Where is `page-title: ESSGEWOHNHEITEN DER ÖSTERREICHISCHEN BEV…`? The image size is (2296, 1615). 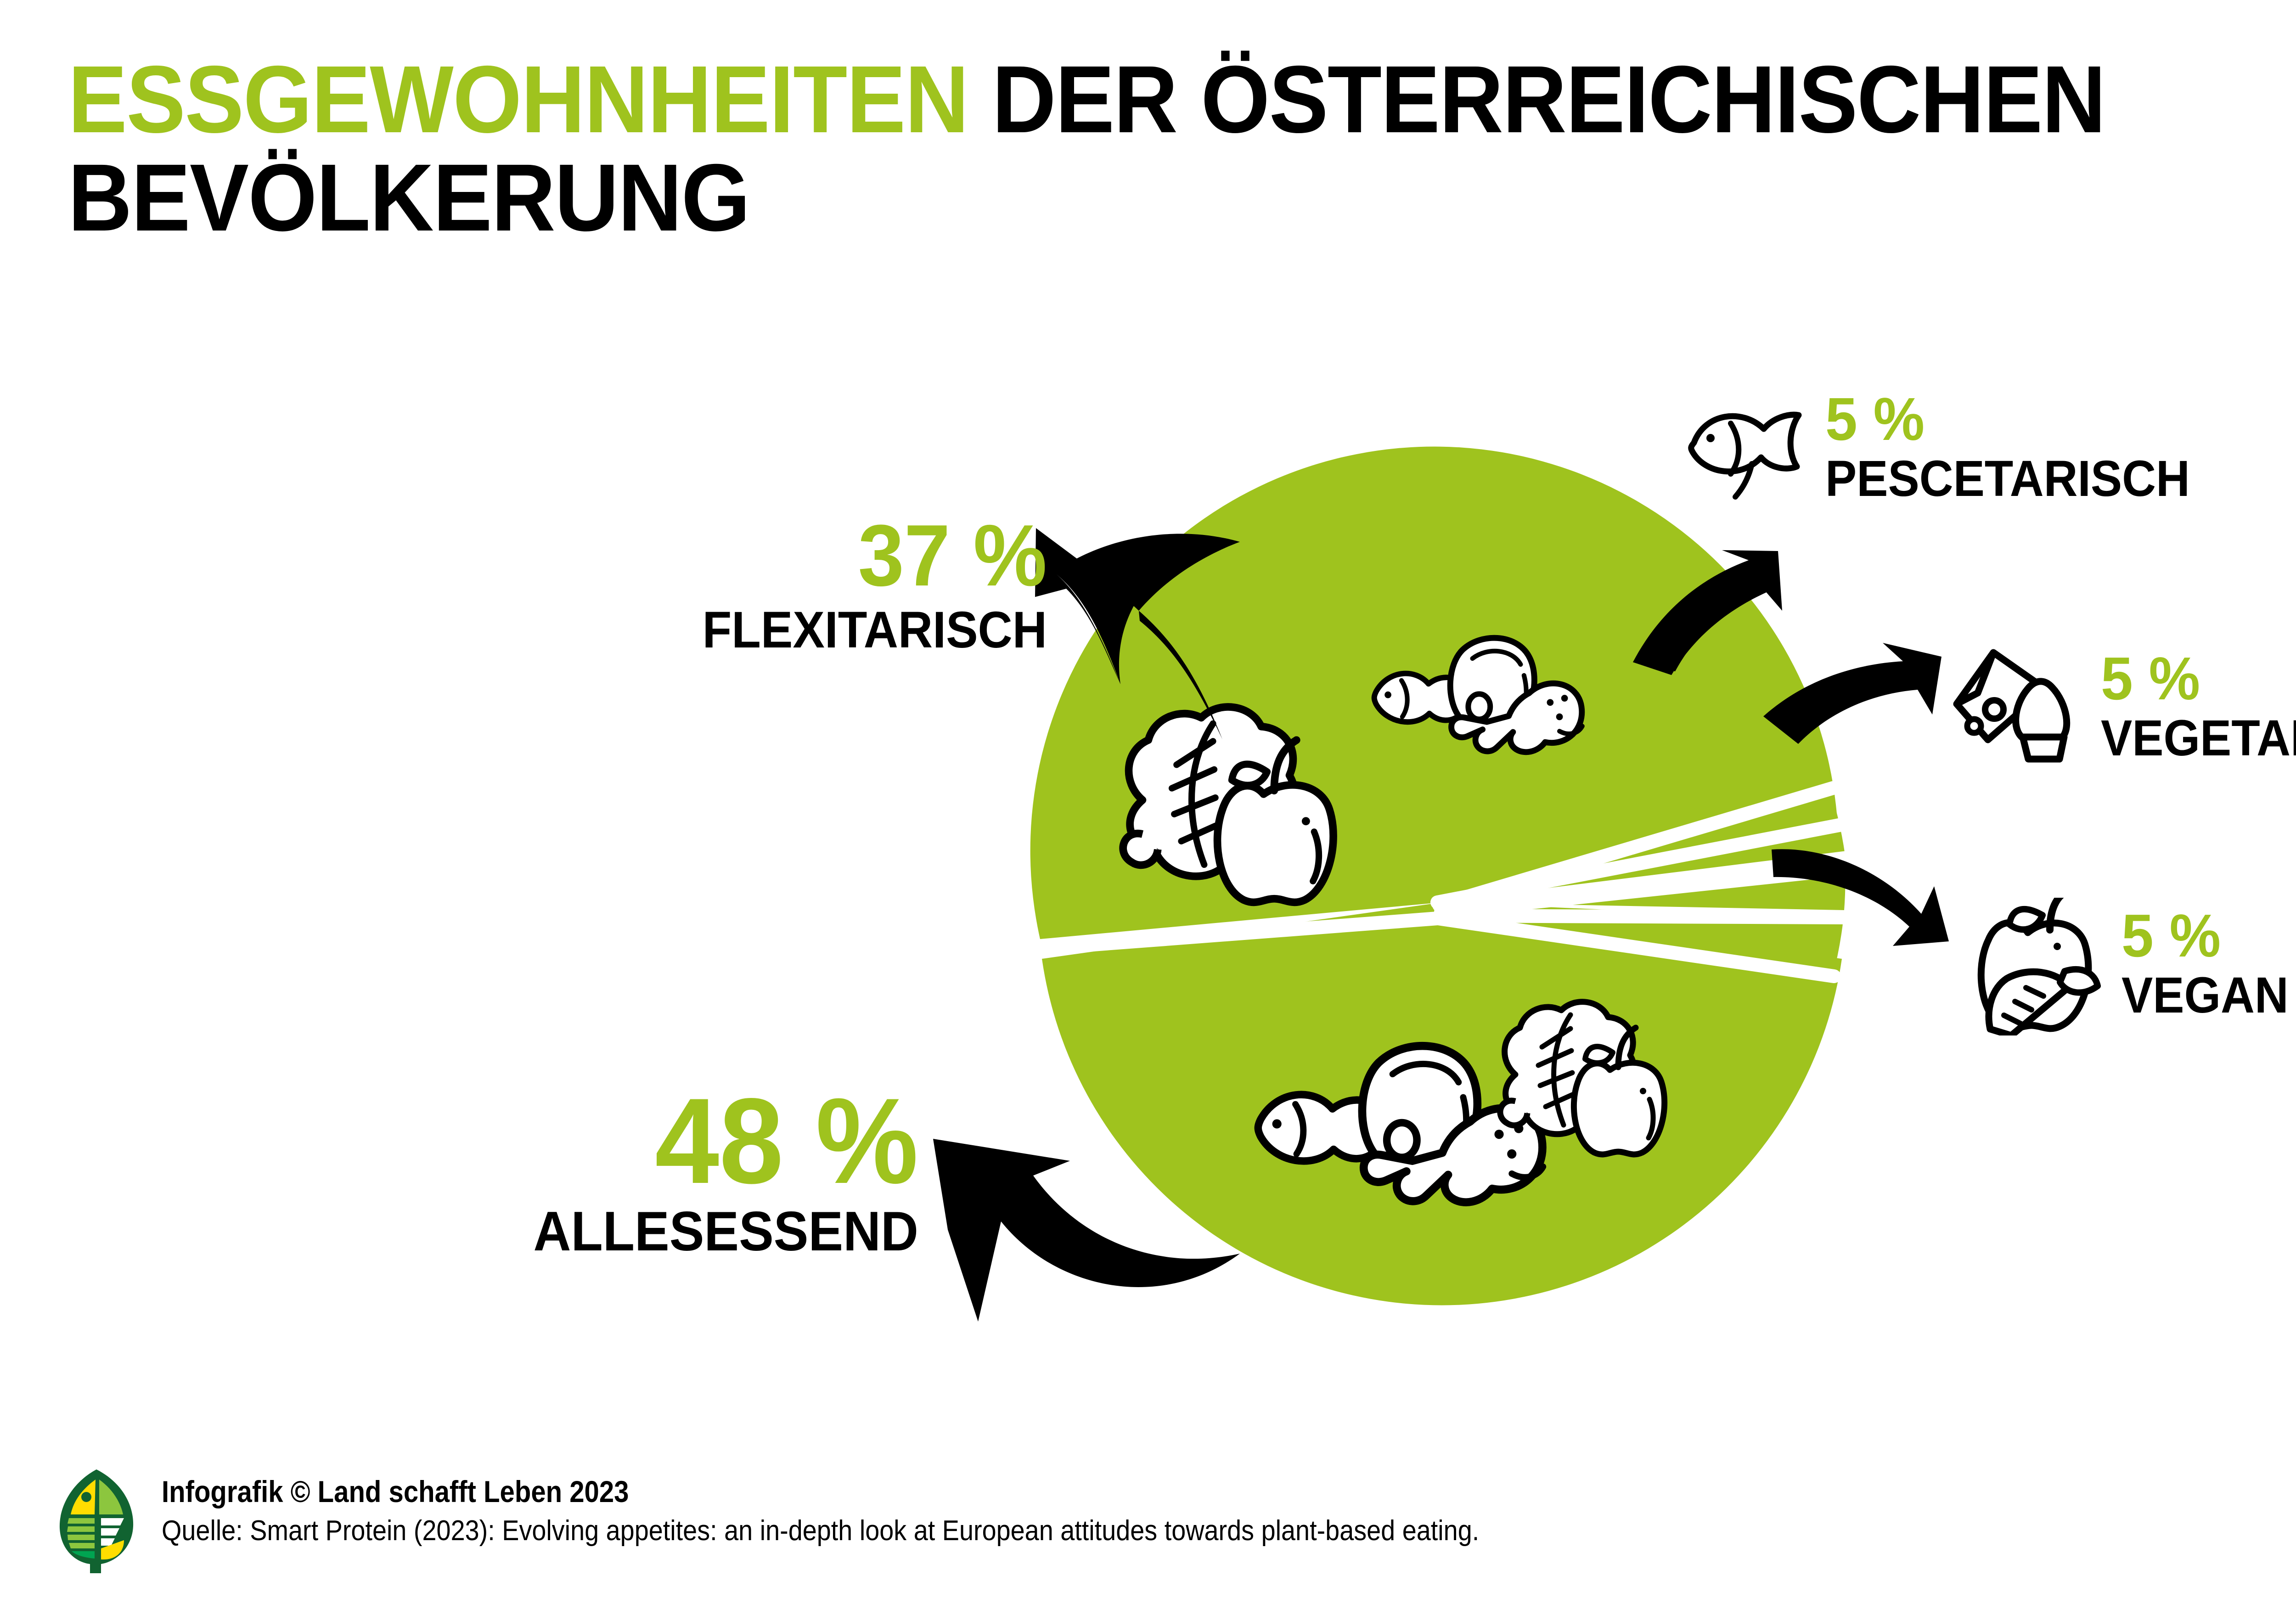
page-title: ESSGEWOHNHEITEN DER ÖSTERREICHISCHEN BEV… is located at coordinates (1182, 152).